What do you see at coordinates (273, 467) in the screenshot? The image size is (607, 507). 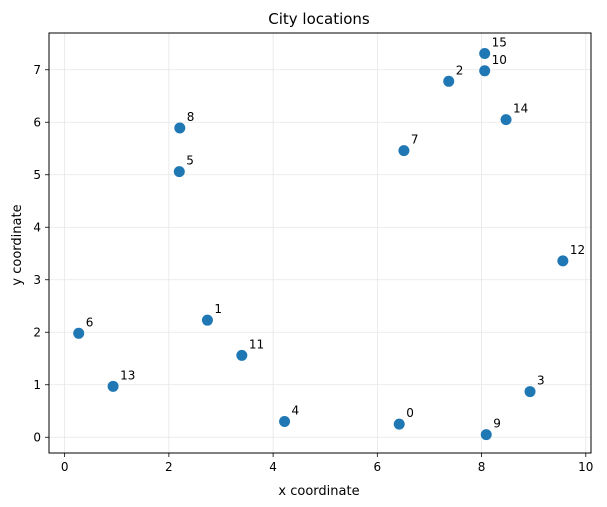 I see `x-tick-label: 4` at bounding box center [273, 467].